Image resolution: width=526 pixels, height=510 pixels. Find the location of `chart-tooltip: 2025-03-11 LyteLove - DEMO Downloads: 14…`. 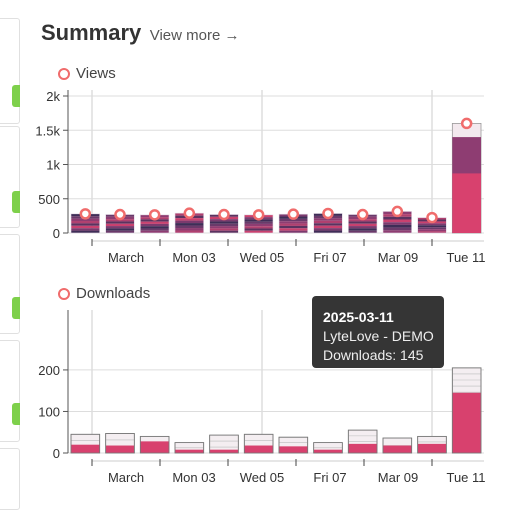

chart-tooltip: 2025-03-11 LyteLove - DEMO Downloads: 14… is located at coordinates (378, 332).